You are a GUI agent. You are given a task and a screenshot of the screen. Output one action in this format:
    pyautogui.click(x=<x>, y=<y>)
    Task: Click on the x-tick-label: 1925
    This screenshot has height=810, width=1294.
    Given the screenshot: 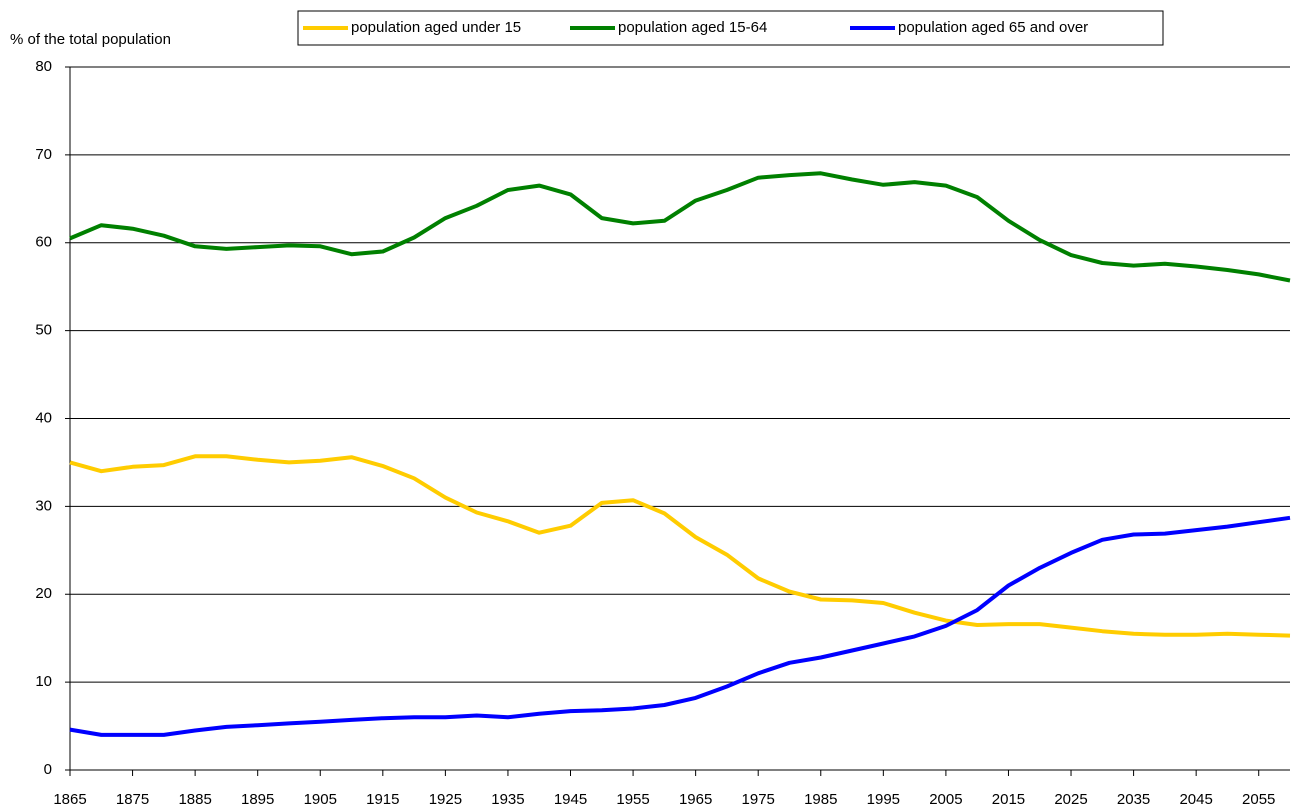 What is the action you would take?
    pyautogui.click(x=445, y=799)
    